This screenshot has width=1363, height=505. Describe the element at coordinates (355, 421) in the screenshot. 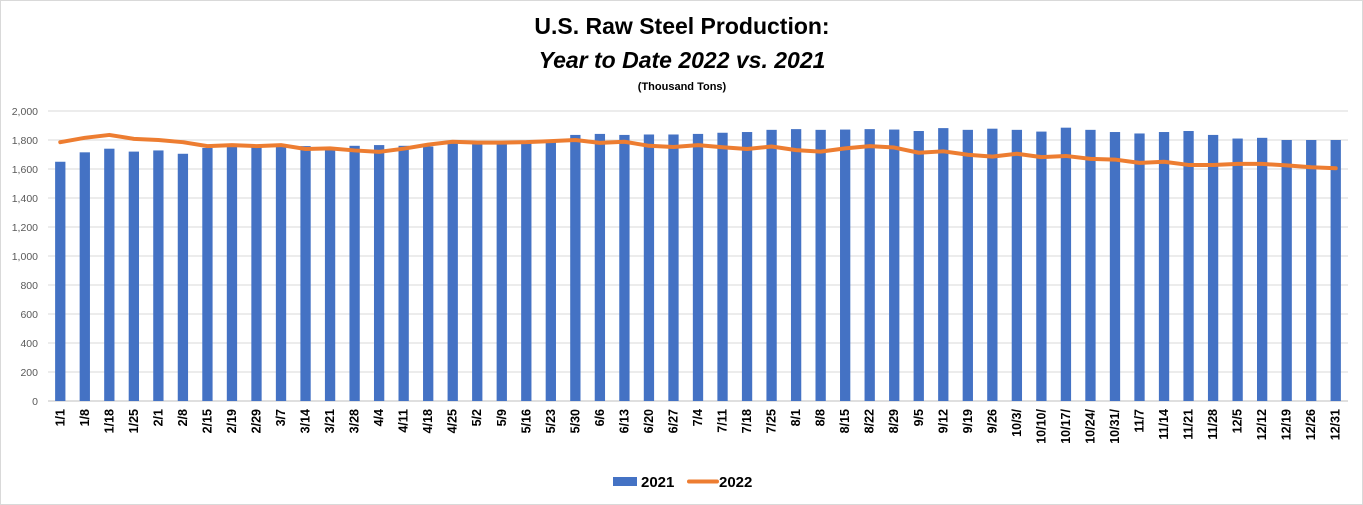

I see `x-tick-label: 3/28` at that location.